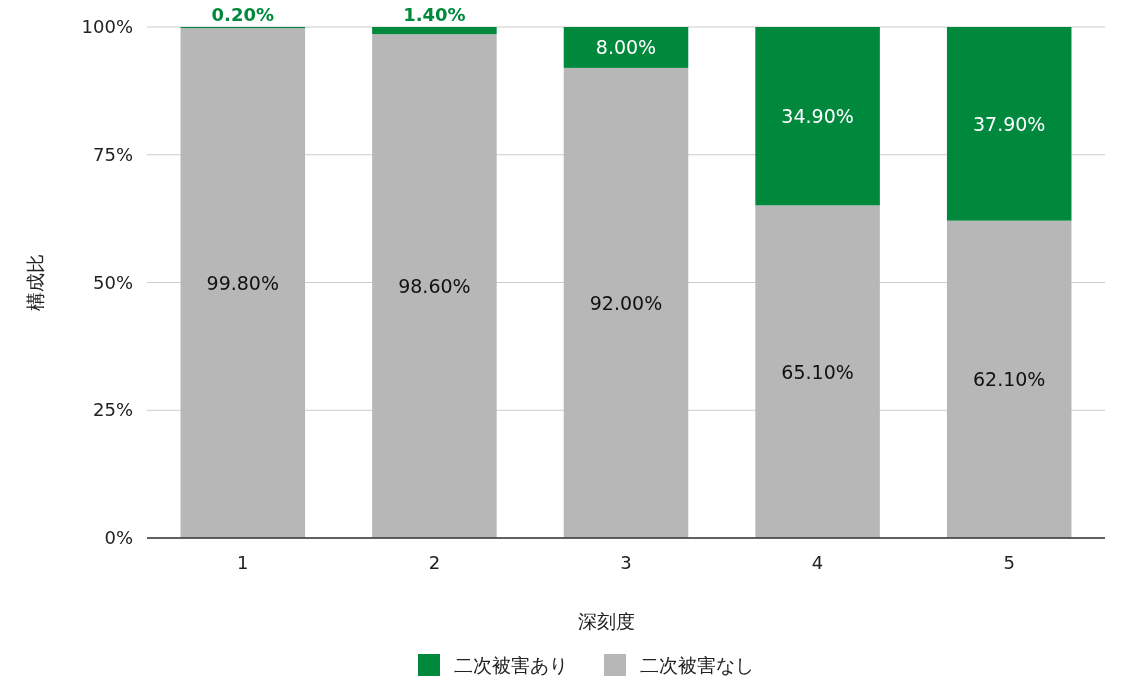 The width and height of the screenshot is (1131, 677). I want to click on data-label: 34.90%, so click(817, 116).